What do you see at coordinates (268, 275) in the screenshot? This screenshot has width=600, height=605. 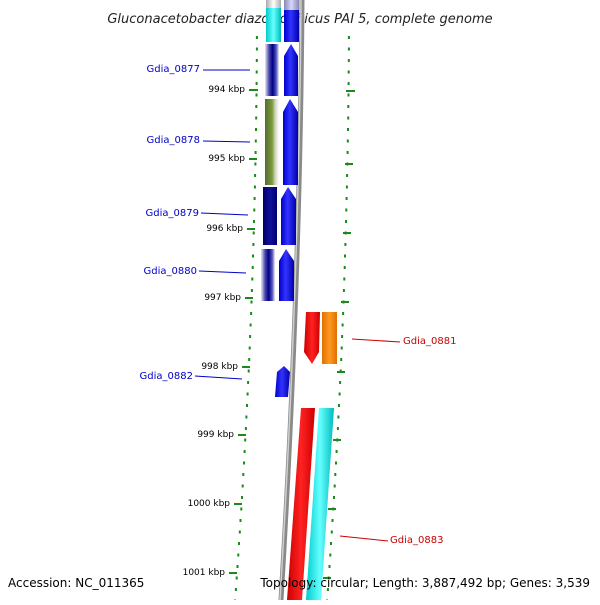 I see `gene-gdia-0880-box` at bounding box center [268, 275].